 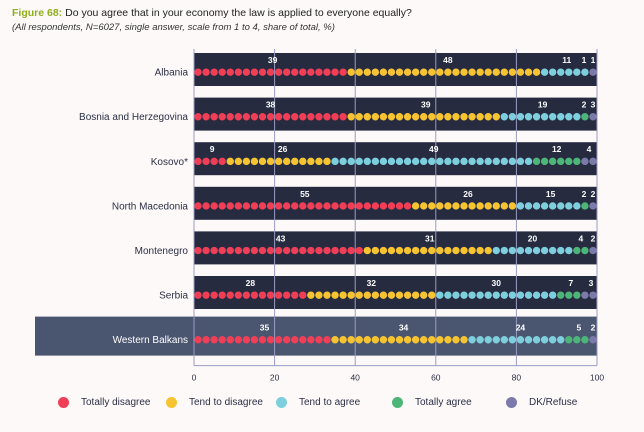 I want to click on data-label: 32, so click(x=372, y=283).